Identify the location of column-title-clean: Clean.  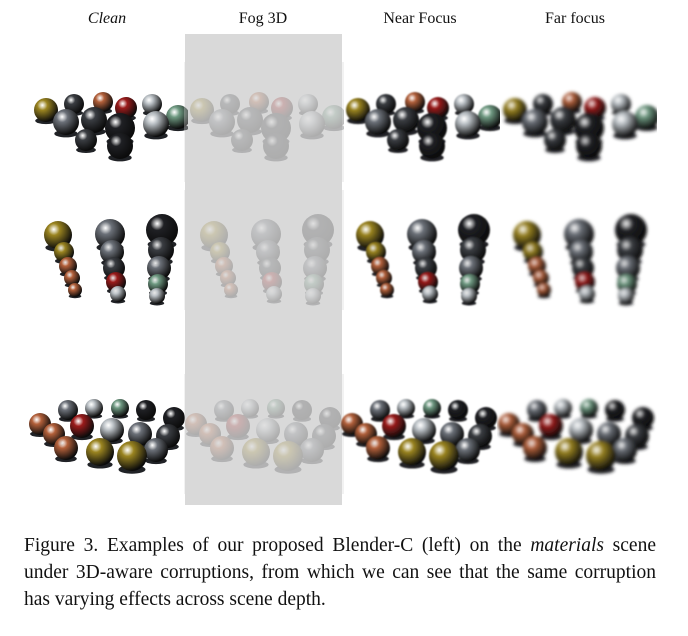
(107, 18).